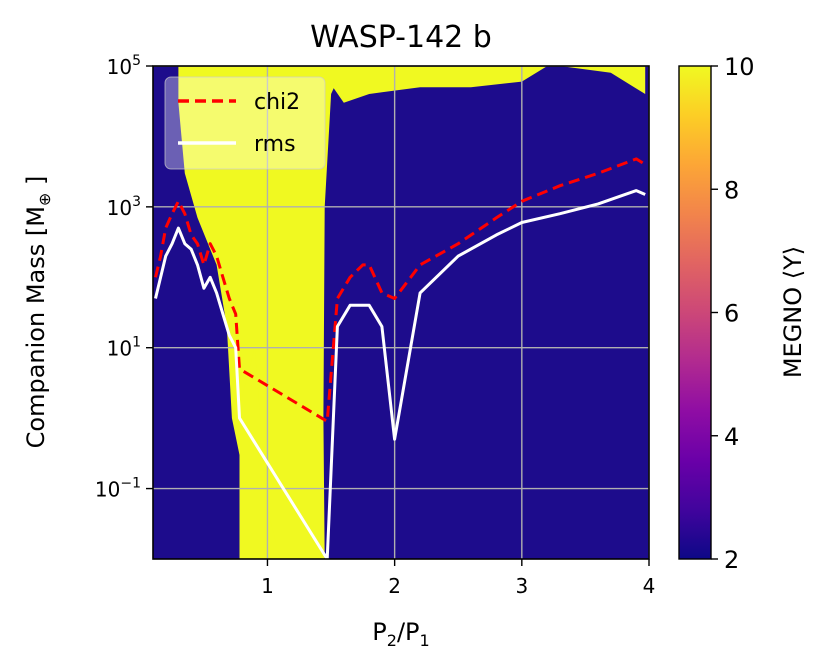 The width and height of the screenshot is (831, 669). I want to click on legend: chi2 rms, so click(245, 123).